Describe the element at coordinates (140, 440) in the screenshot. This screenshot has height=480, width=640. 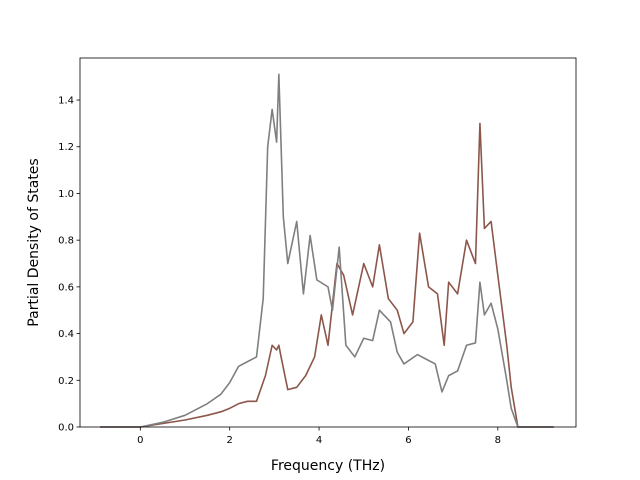
I see `x-tick-label: 0` at that location.